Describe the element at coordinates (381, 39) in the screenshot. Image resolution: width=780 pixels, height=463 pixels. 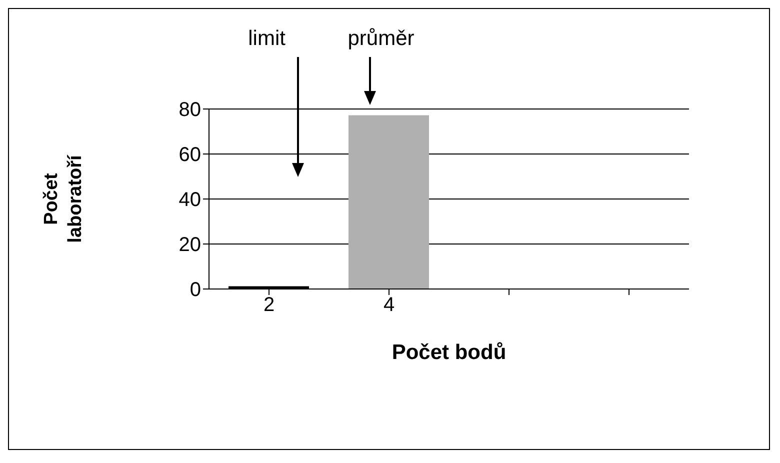
I see `text: průměr` at that location.